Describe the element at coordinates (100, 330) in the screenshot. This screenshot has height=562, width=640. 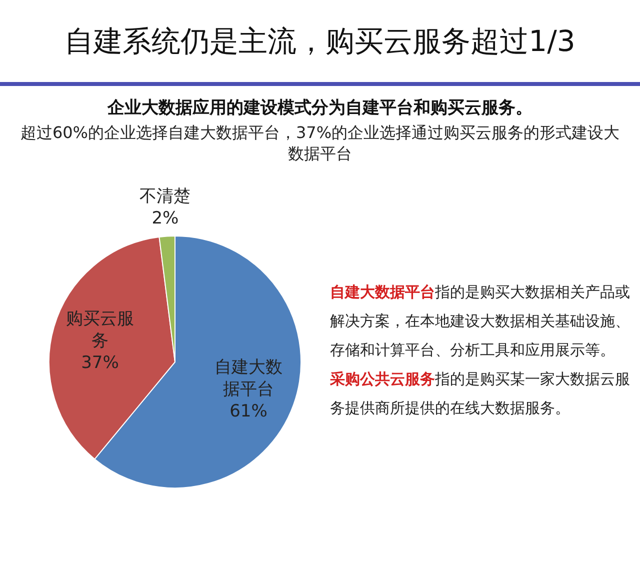
I see `slice-label: 购买云服务` at that location.